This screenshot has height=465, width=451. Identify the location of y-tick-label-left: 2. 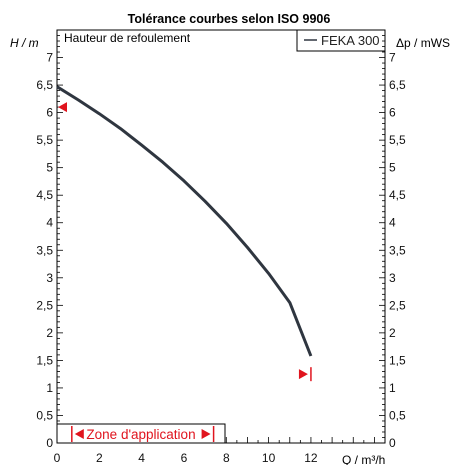
(49, 333).